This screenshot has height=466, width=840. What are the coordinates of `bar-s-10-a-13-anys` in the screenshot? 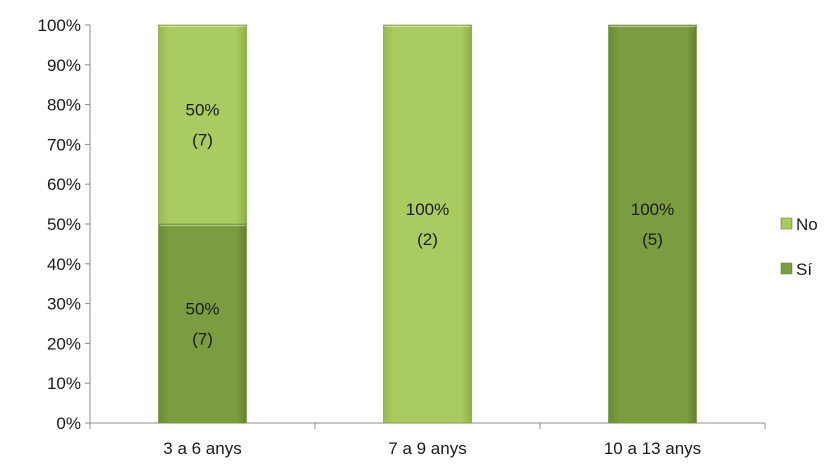 It's located at (653, 224).